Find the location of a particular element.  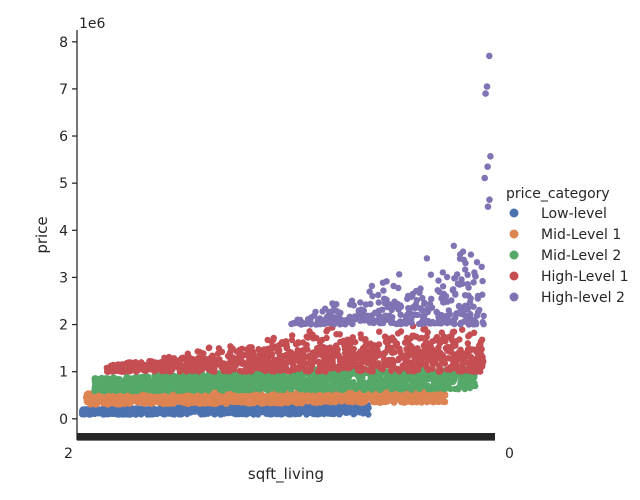

legend-label: Mid-Level 1 is located at coordinates (581, 235).